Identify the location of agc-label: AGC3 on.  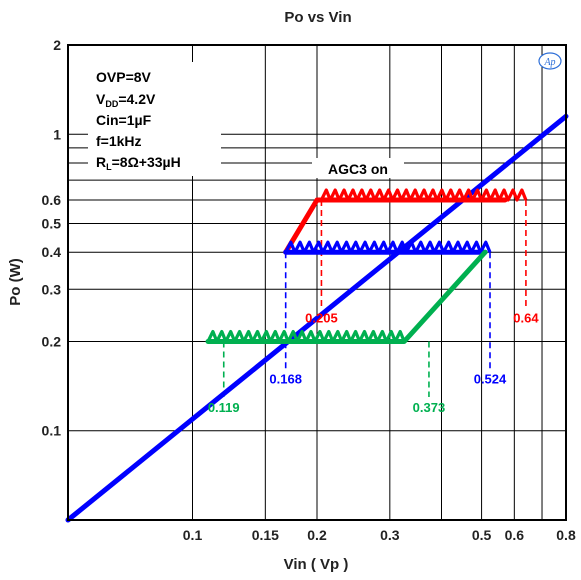
(358, 169).